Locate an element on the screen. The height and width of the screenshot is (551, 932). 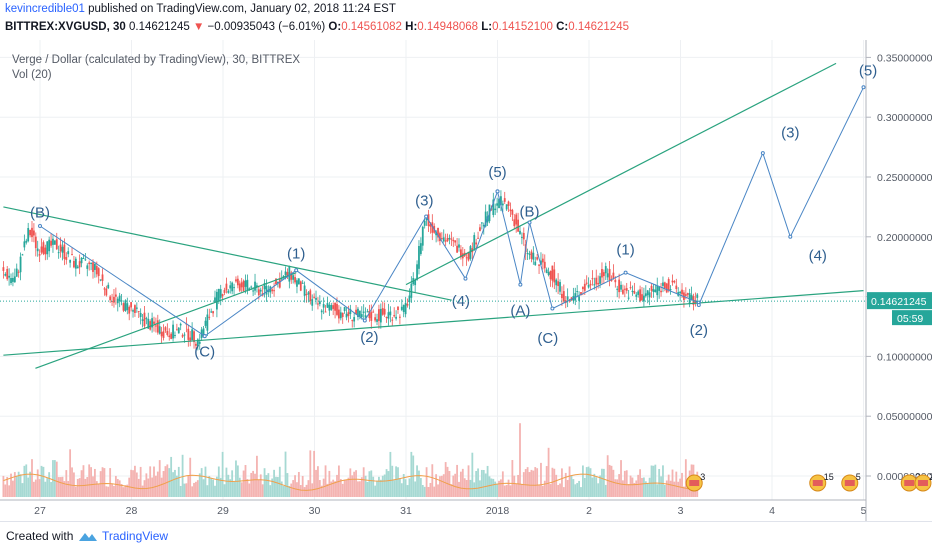
trendline-up_channel is located at coordinates (166, 320).